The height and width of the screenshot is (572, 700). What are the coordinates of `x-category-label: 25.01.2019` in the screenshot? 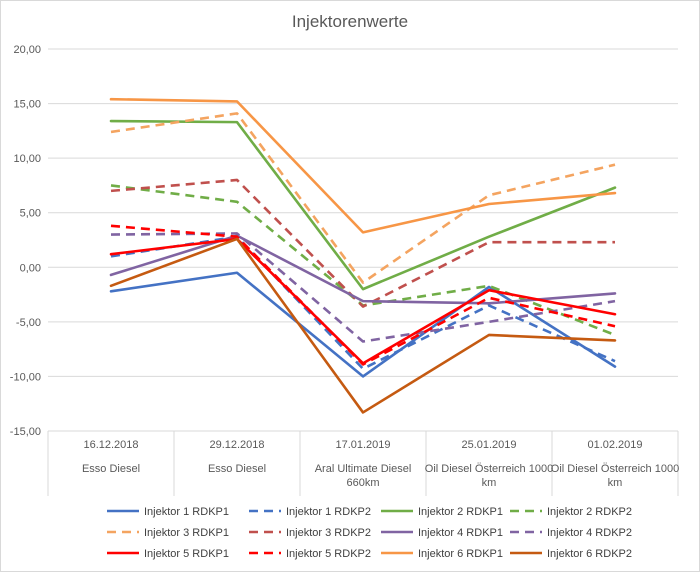 It's located at (488, 445).